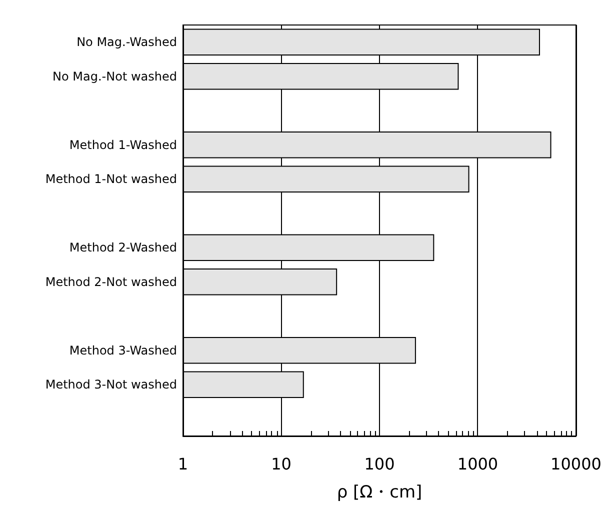  I want to click on x-tick-label: 1, so click(183, 464).